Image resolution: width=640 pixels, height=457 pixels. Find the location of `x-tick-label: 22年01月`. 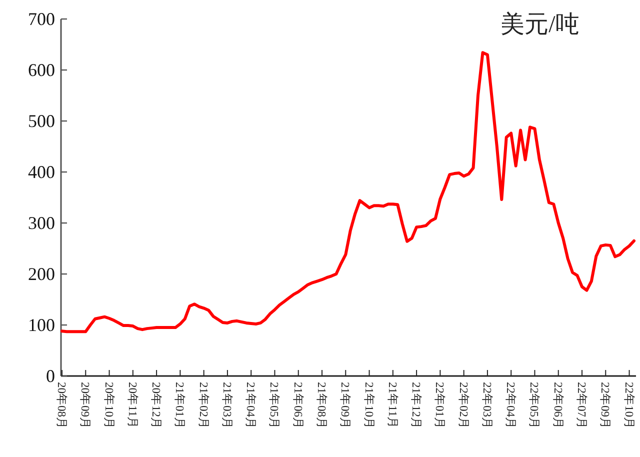

x-tick-label: 22年01月 is located at coordinates (439, 405).